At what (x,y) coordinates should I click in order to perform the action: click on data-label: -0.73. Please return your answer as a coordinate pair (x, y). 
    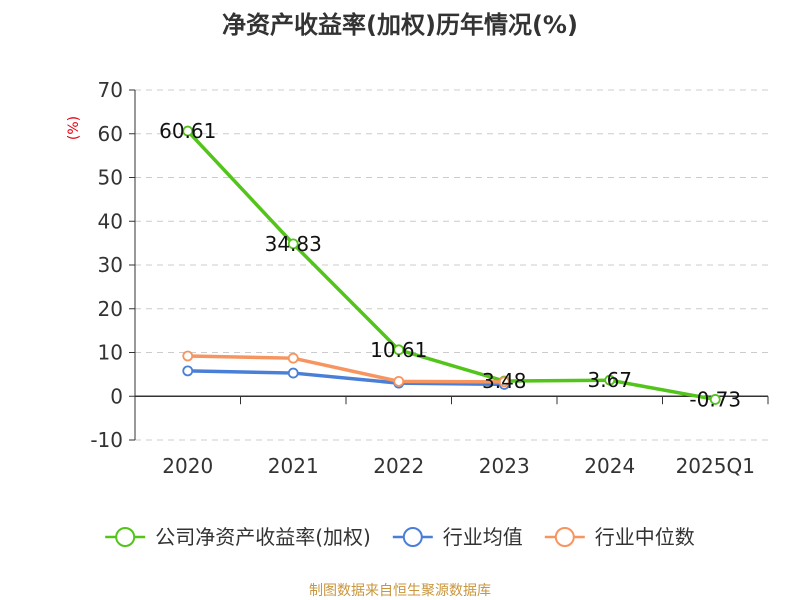
    Looking at the image, I should click on (715, 399).